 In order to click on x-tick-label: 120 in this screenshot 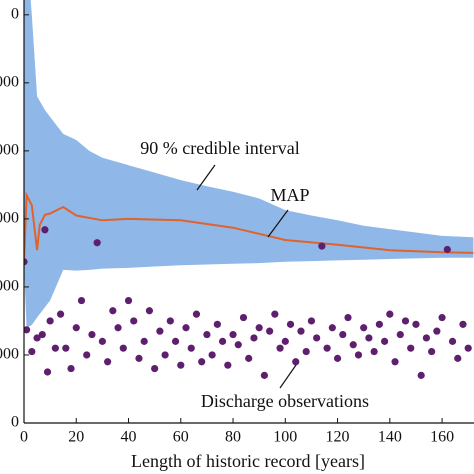, I will do `click(338, 437)`.